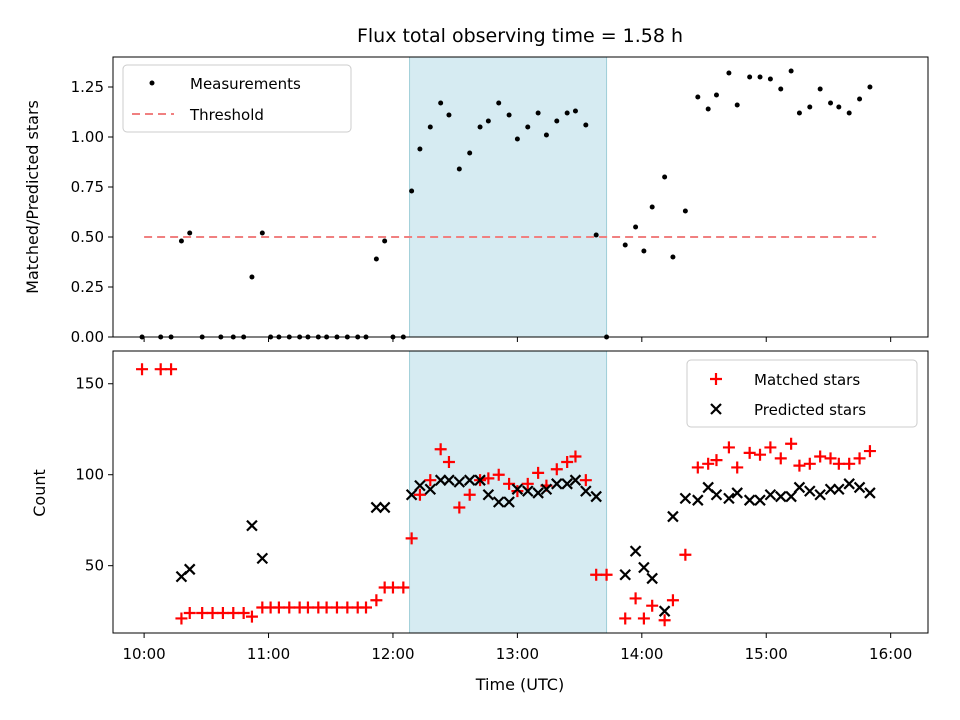 The image size is (960, 720). I want to click on x-tick-label: 15:00, so click(766, 654).